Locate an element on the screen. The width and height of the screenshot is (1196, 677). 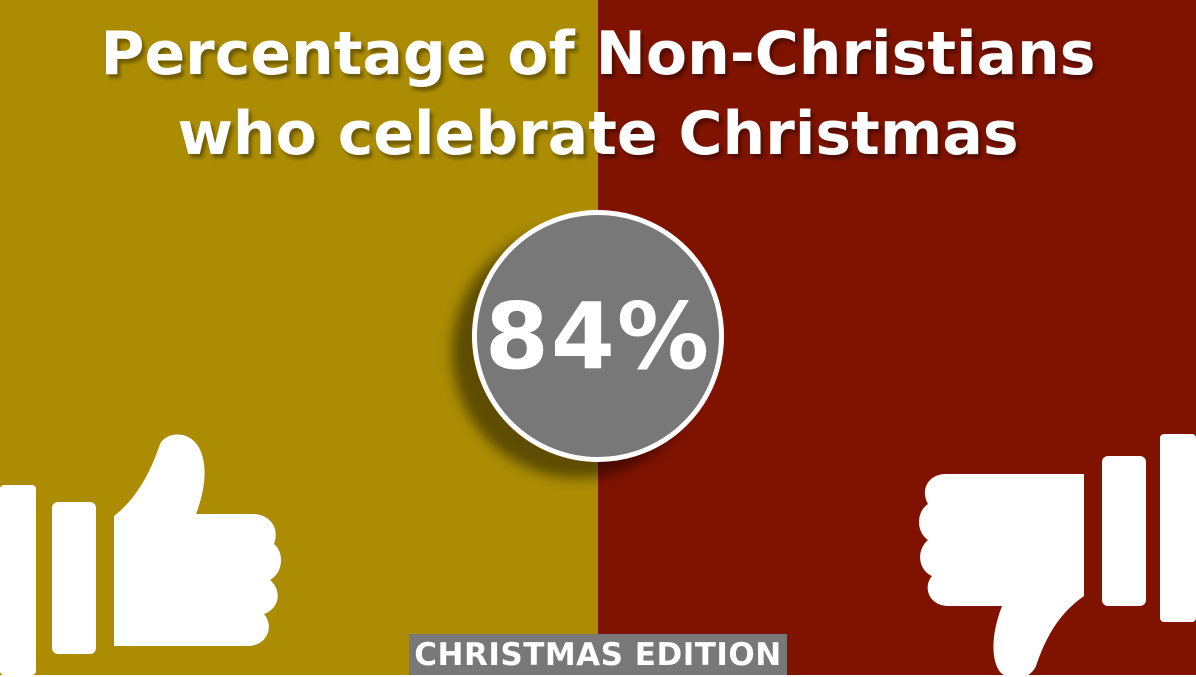
percentage-value: 84% is located at coordinates (598, 336).